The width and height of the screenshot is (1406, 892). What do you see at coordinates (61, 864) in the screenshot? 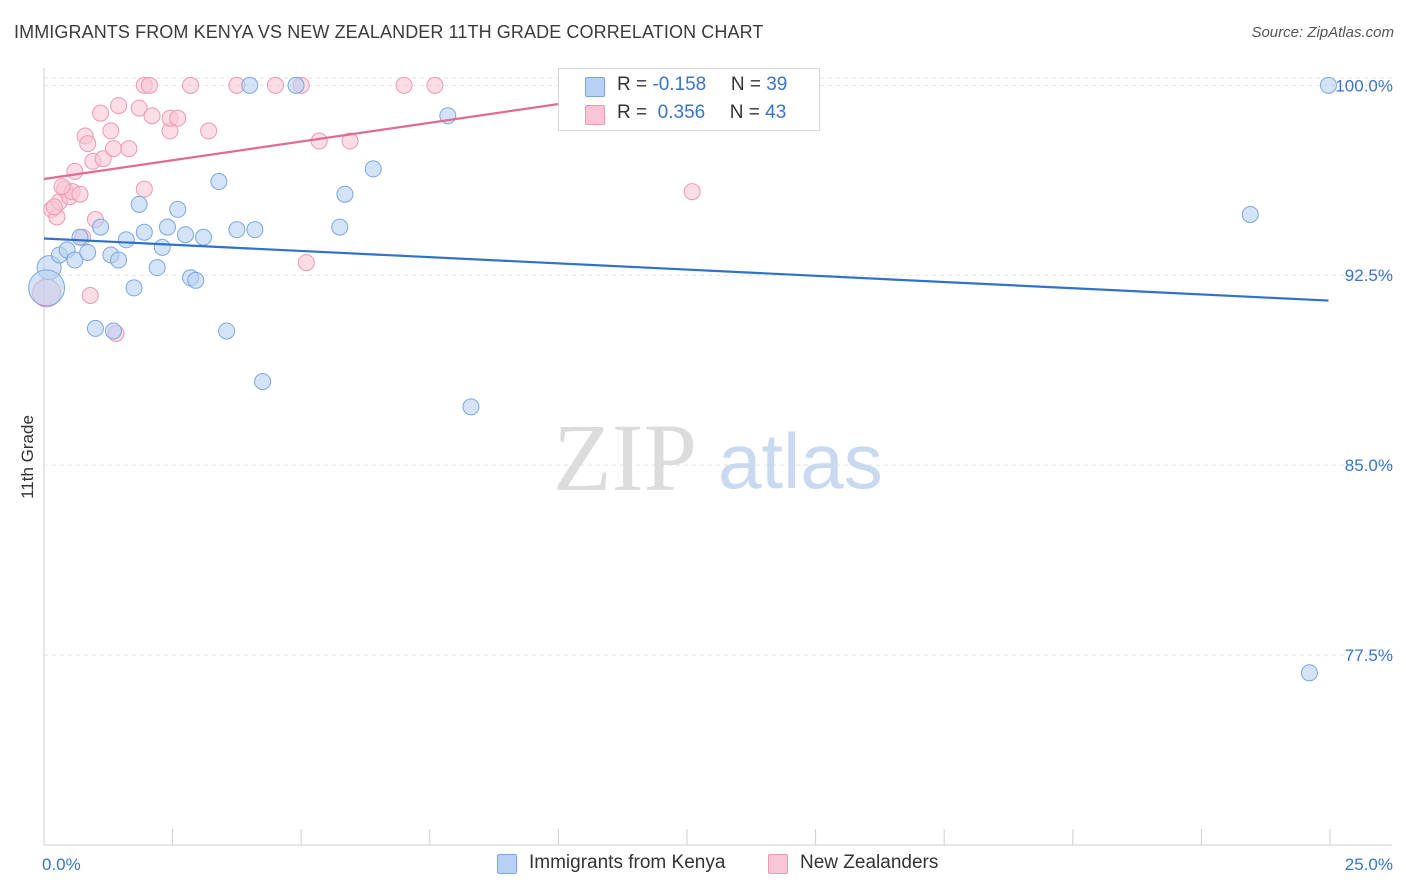
I see `x-tick-label-min: 0.0%` at bounding box center [61, 864].